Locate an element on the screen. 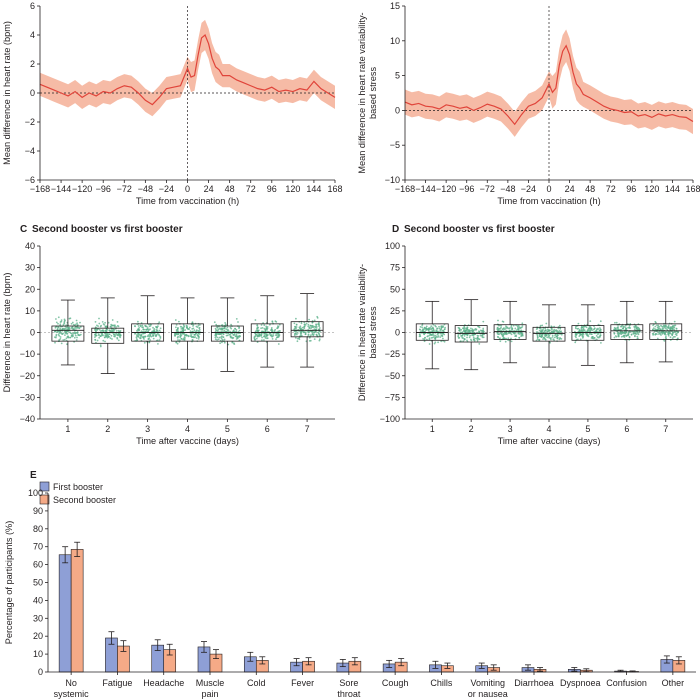 This screenshot has width=700, height=700. x-tick-label: −96 is located at coordinates (103, 189).